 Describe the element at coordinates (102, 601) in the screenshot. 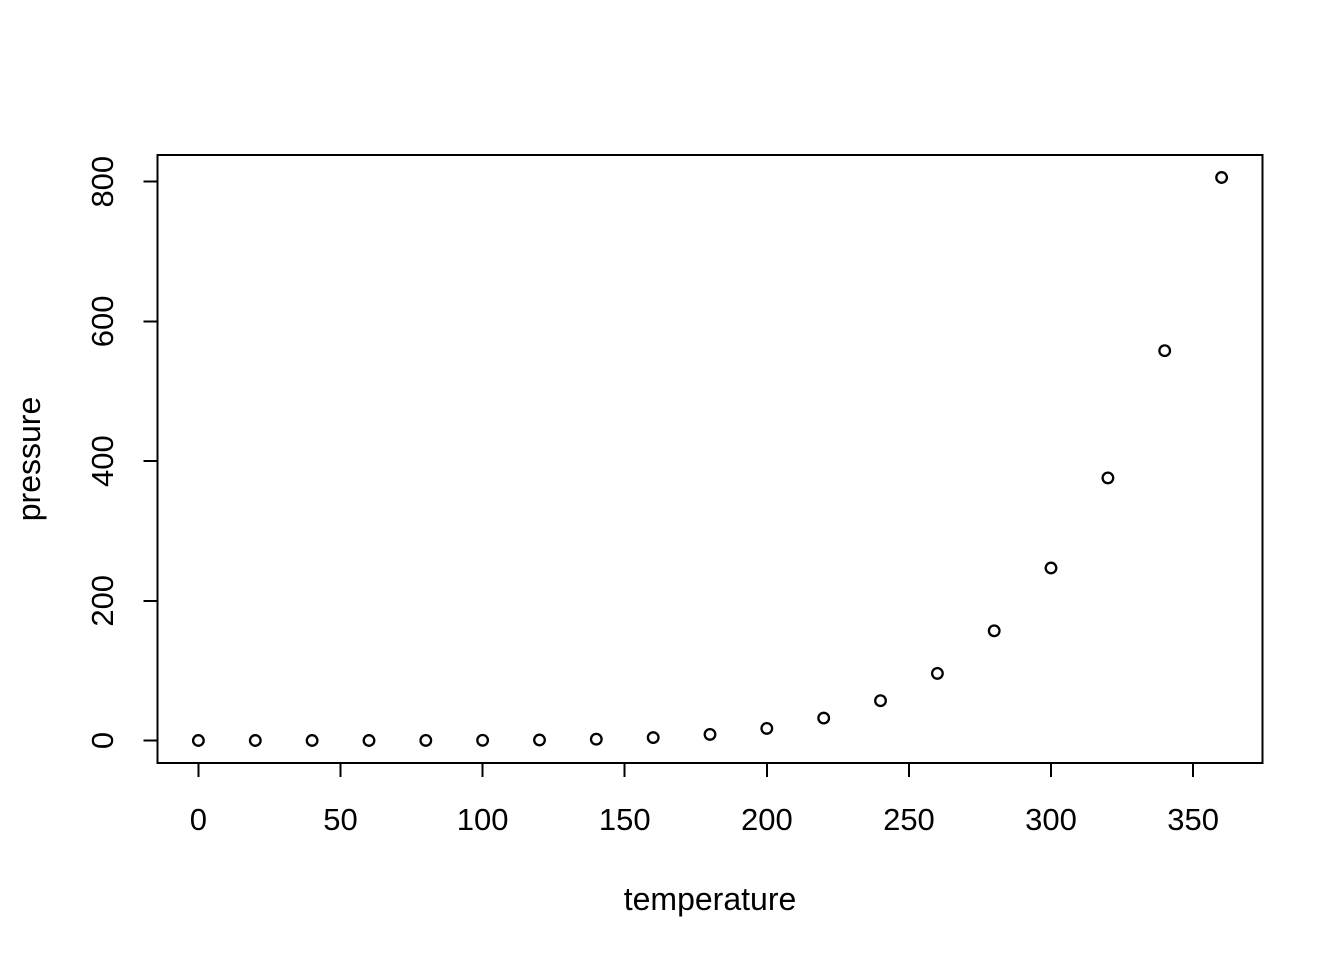

I see `y-tick-label: 200` at that location.